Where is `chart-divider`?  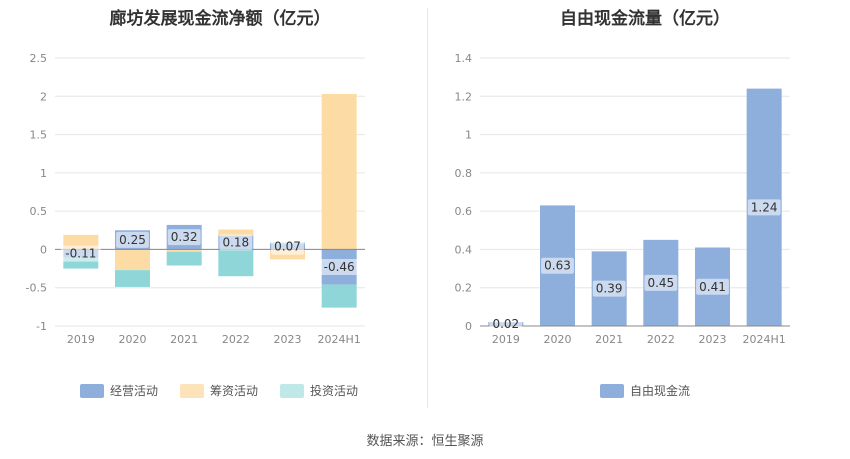
chart-divider is located at coordinates (427, 208).